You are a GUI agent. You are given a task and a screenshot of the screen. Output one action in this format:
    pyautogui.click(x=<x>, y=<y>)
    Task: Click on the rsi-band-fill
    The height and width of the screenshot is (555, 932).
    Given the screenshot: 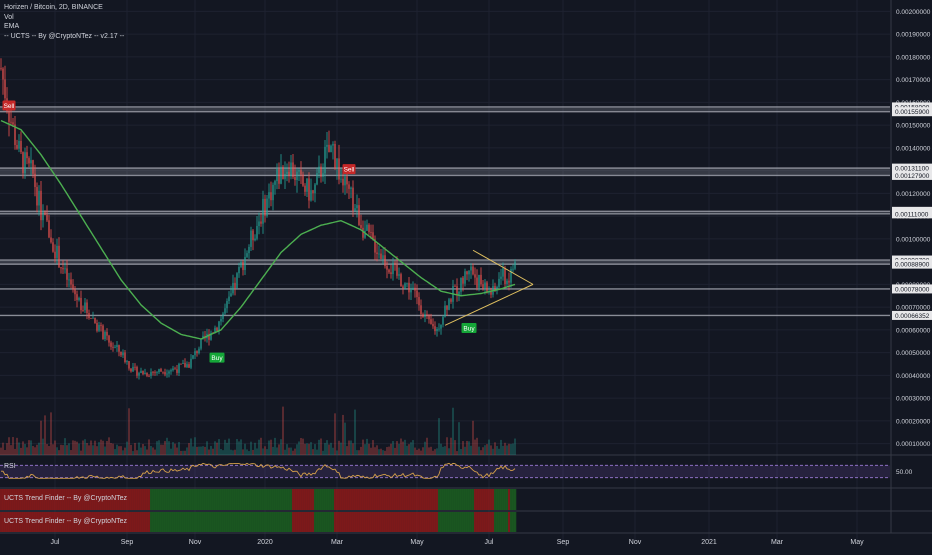 What is the action you would take?
    pyautogui.click(x=445, y=471)
    